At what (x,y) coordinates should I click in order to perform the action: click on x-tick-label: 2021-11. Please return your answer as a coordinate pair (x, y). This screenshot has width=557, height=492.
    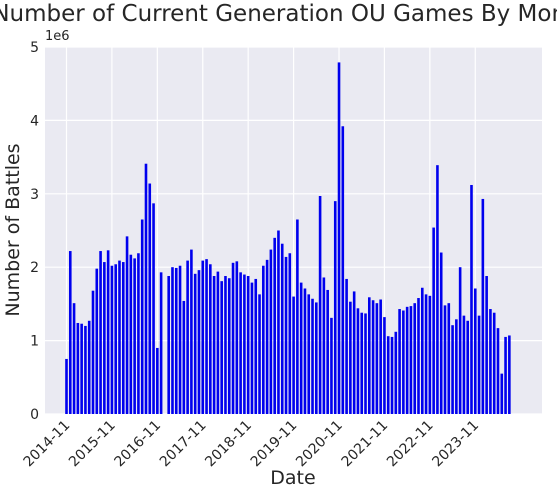
    Looking at the image, I should click on (365, 444).